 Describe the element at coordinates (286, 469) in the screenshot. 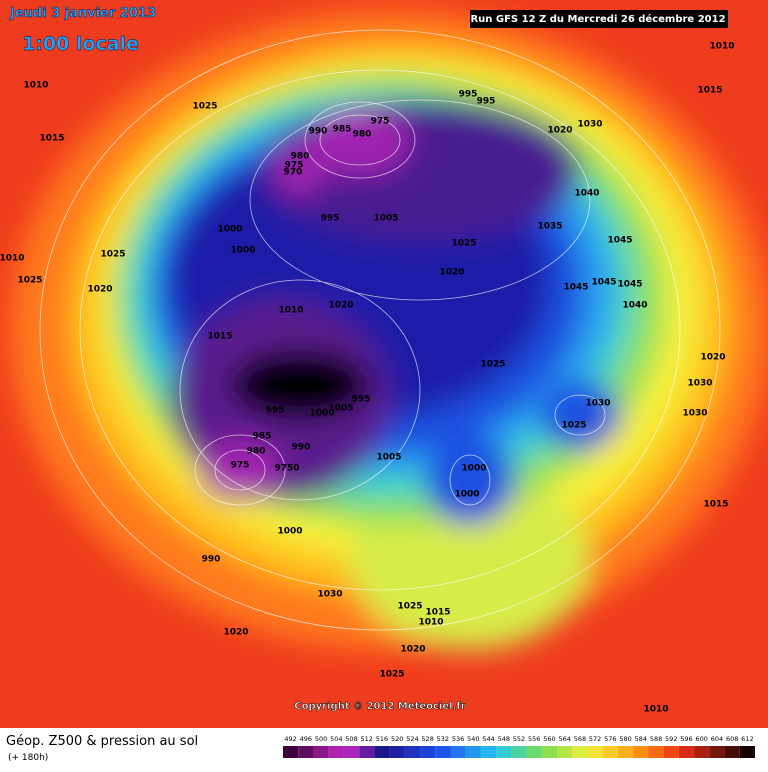

I see `pressure-label: 9750` at that location.